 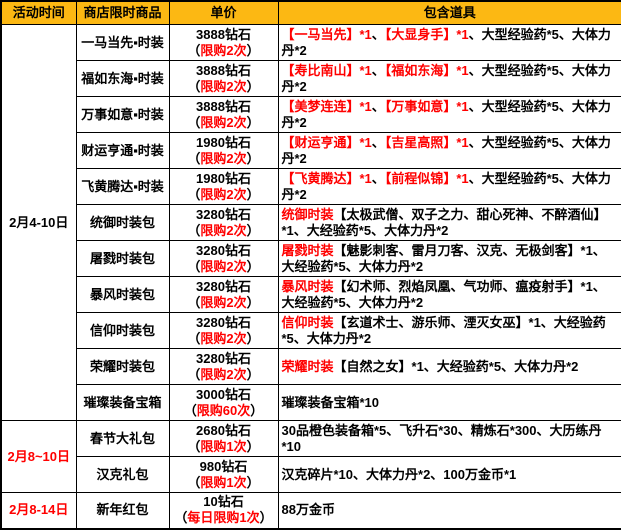 What do you see at coordinates (307, 286) in the screenshot?
I see `content-segment: 暴风时装` at bounding box center [307, 286].